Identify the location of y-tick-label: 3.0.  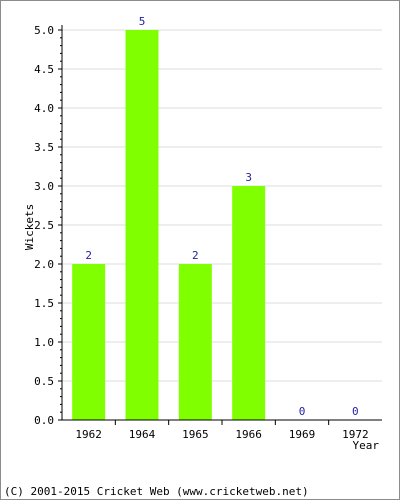
(44, 186).